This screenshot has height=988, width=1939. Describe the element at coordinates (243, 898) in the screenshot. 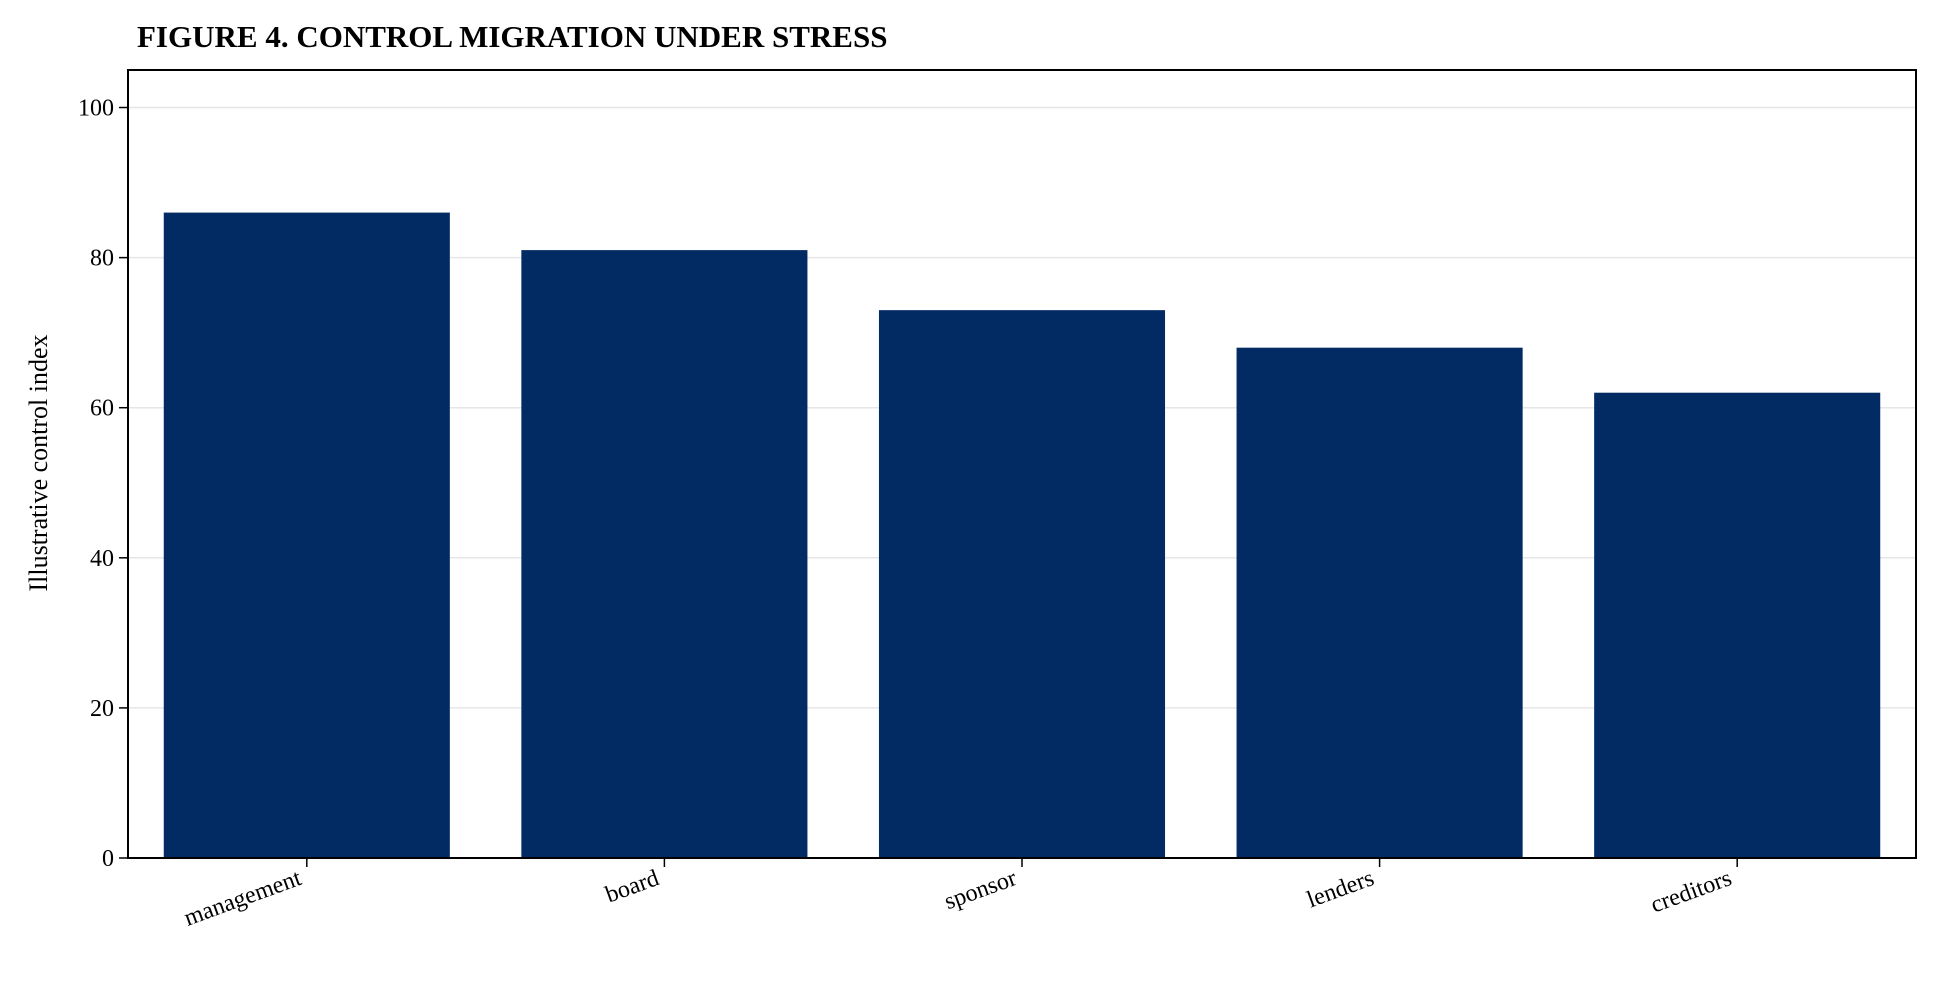

I see `x-tick-label-management: management` at that location.